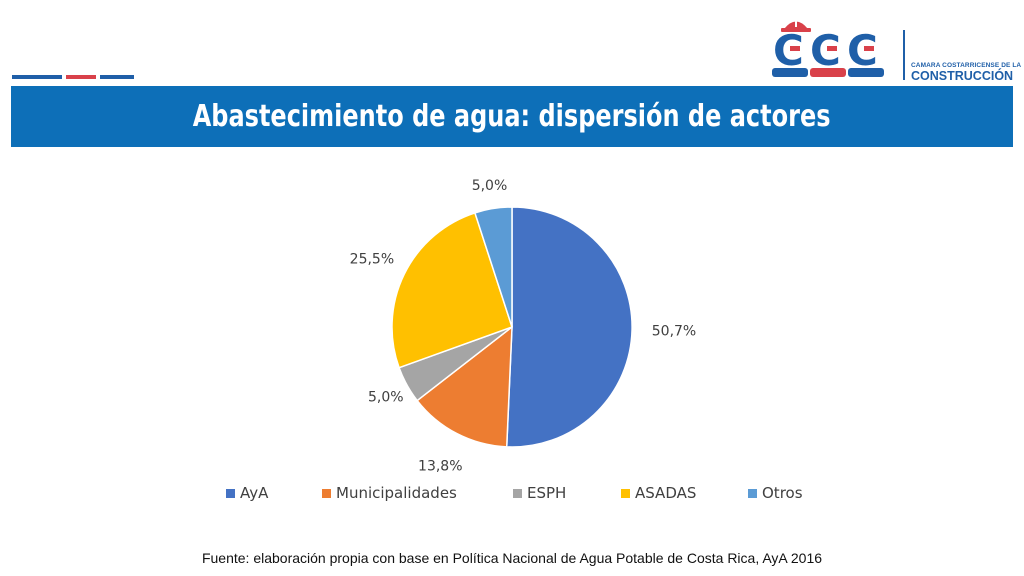 The width and height of the screenshot is (1024, 576). What do you see at coordinates (452, 290) in the screenshot?
I see `pie-slice-asadas` at bounding box center [452, 290].